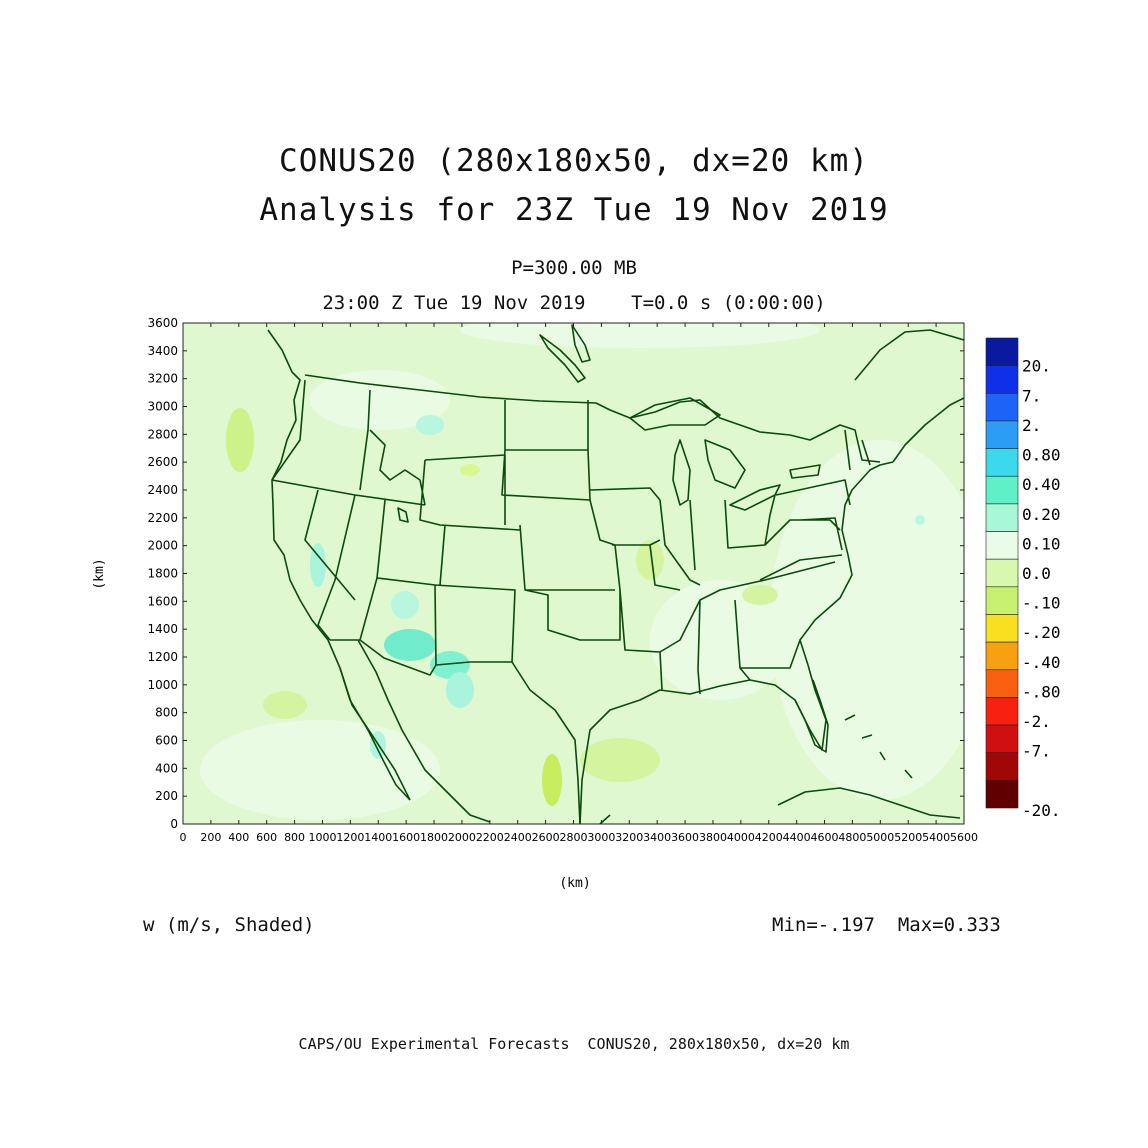 This screenshot has height=1148, width=1148. Describe the element at coordinates (210, 837) in the screenshot. I see `x-tick-label: 200` at that location.